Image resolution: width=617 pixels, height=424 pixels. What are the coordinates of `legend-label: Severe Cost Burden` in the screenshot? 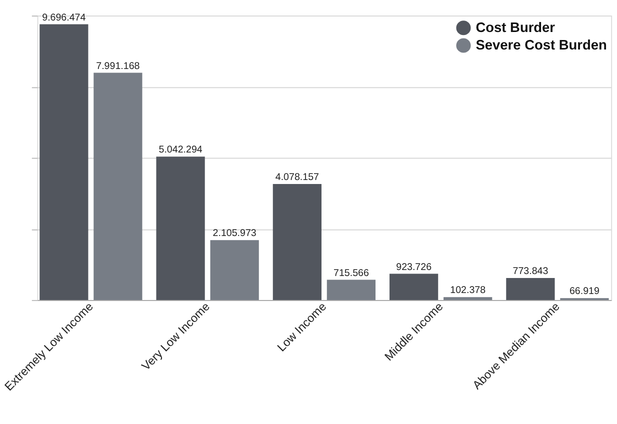 It's located at (541, 44).